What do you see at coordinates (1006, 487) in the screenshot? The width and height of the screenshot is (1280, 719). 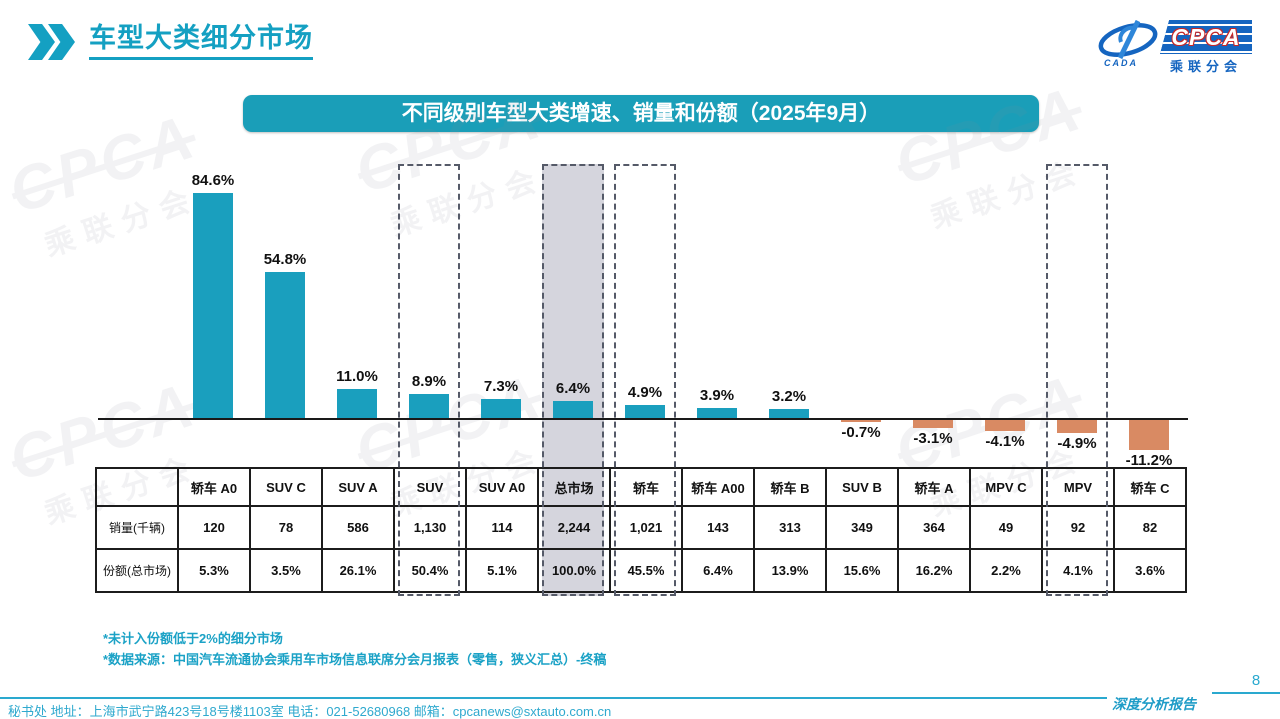 I see `table-header-cell: MPV C` at bounding box center [1006, 487].